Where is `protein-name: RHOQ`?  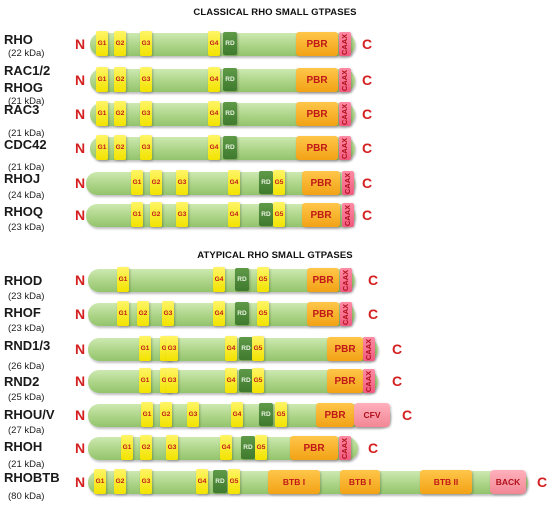 protein-name: RHOQ is located at coordinates (23, 211).